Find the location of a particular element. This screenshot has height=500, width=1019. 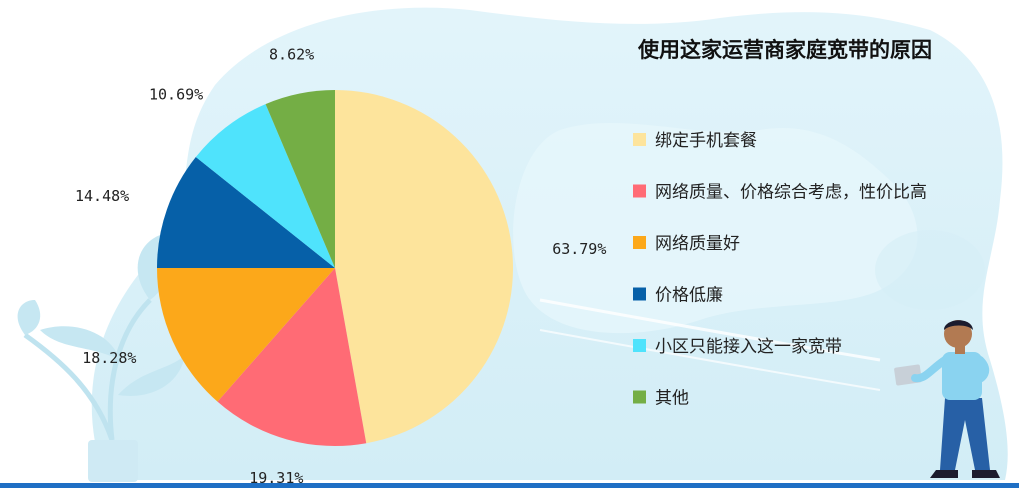

slice-label-4: 14.48% is located at coordinates (102, 196).